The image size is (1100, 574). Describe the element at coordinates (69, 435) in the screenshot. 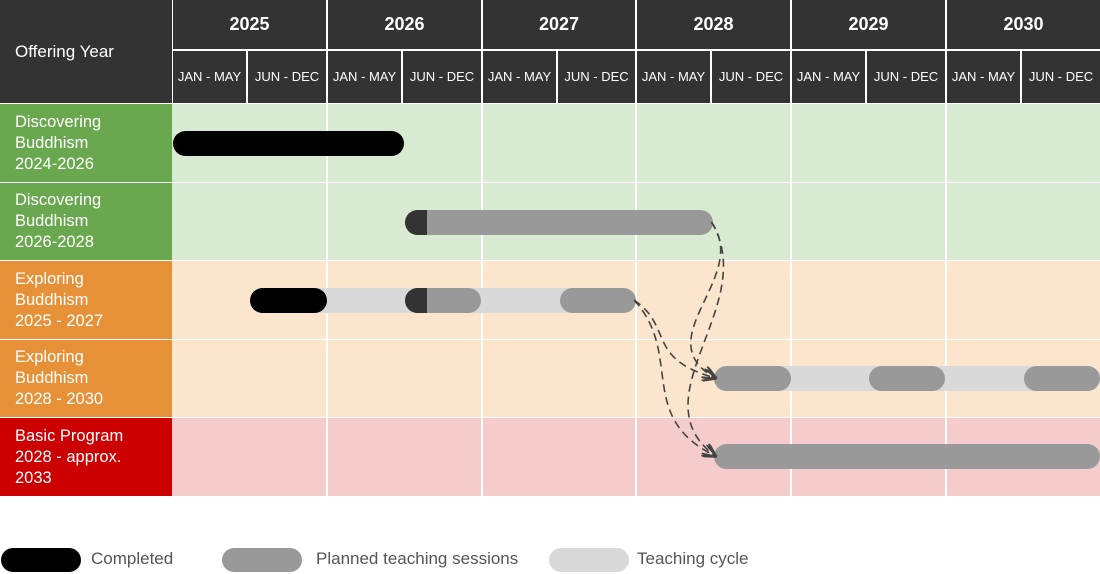

I see `row-label-line: Basic Program` at that location.